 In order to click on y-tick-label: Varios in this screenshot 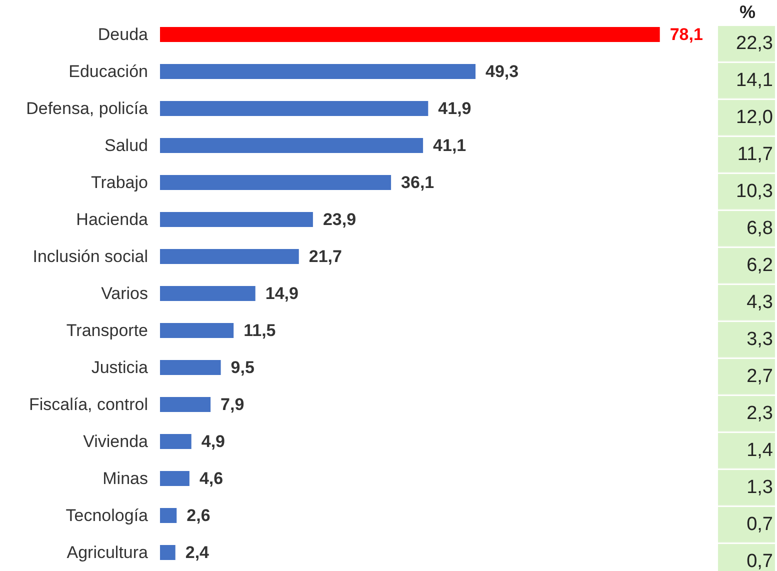, I will do `click(124, 293)`.